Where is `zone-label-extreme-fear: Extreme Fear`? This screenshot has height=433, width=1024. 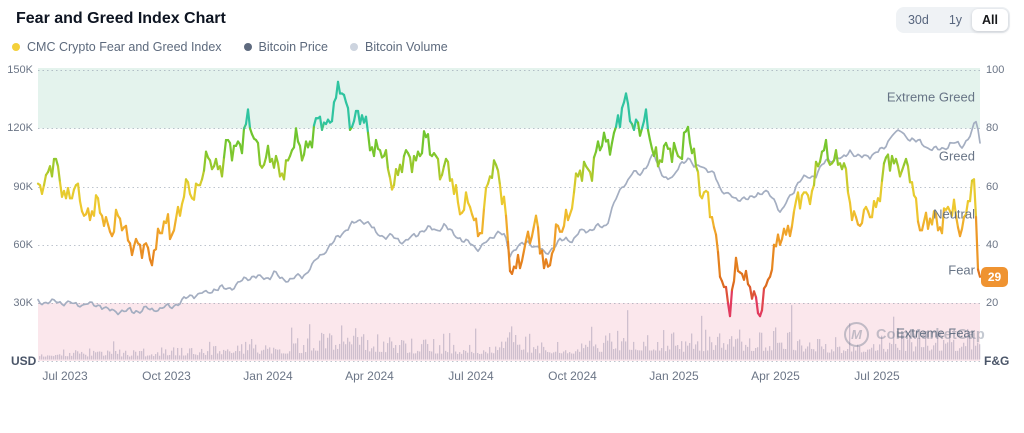 zone-label-extreme-fear: Extreme Fear is located at coordinates (935, 333).